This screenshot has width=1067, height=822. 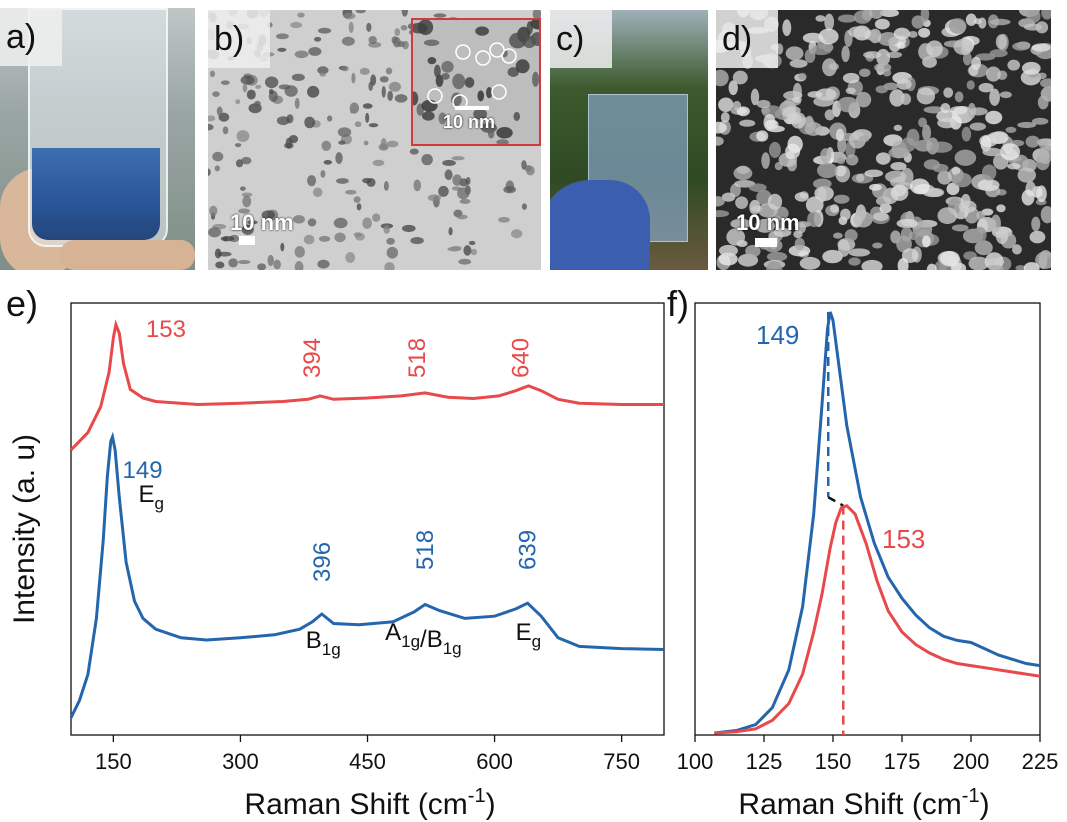 What do you see at coordinates (369, 803) in the screenshot?
I see `x-axis-label: Raman Shift (cm-1)` at bounding box center [369, 803].